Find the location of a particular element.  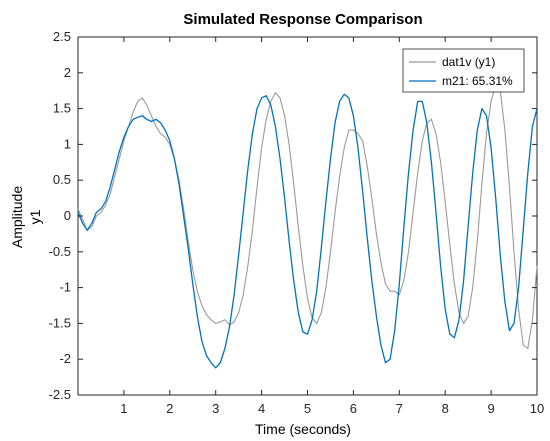

x-tick-label: 5 is located at coordinates (307, 408).